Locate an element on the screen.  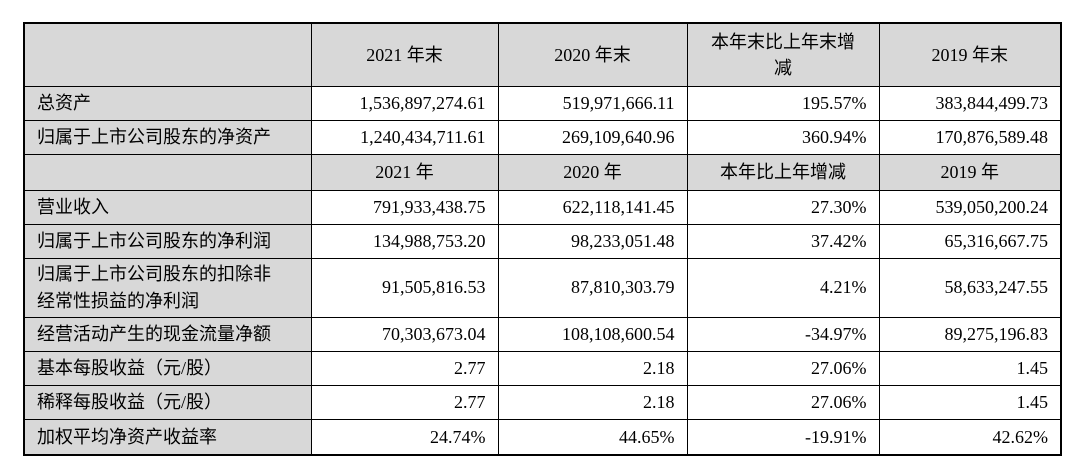
cell-value: 87,810,303.79 is located at coordinates (592, 287).